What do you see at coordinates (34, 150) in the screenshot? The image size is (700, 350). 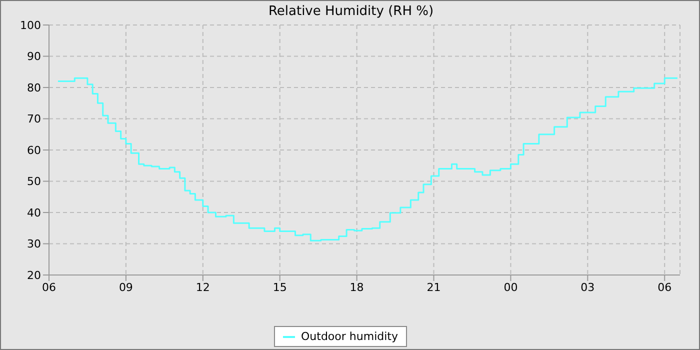 I see `y-tick-label: 60` at bounding box center [34, 150].